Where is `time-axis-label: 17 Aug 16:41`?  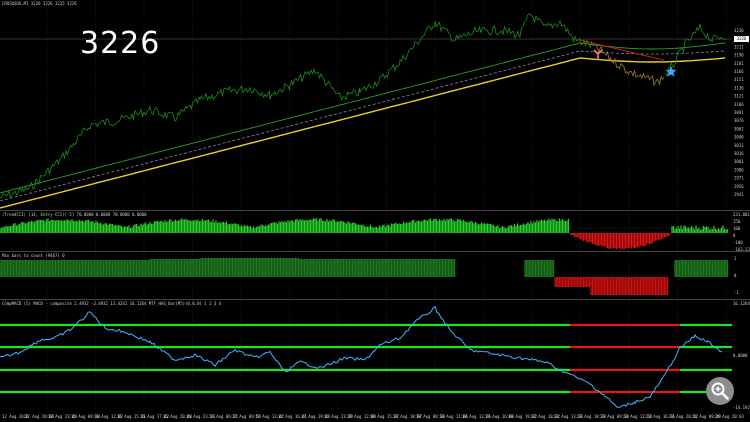 time-axis-label: 17 Aug 16:41 is located at coordinates (292, 416).